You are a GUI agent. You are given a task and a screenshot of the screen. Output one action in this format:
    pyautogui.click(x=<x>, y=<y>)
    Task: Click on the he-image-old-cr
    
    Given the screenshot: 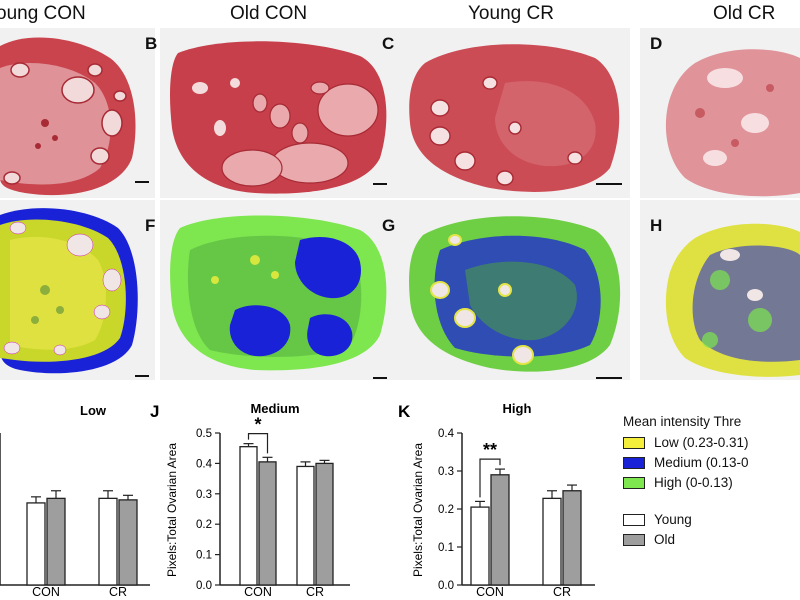 What is the action you would take?
    pyautogui.click(x=720, y=113)
    